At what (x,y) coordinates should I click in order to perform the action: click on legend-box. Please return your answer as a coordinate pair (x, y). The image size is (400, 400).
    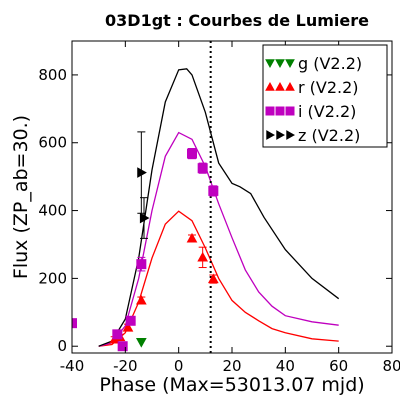
    Looking at the image, I should click on (325, 96).